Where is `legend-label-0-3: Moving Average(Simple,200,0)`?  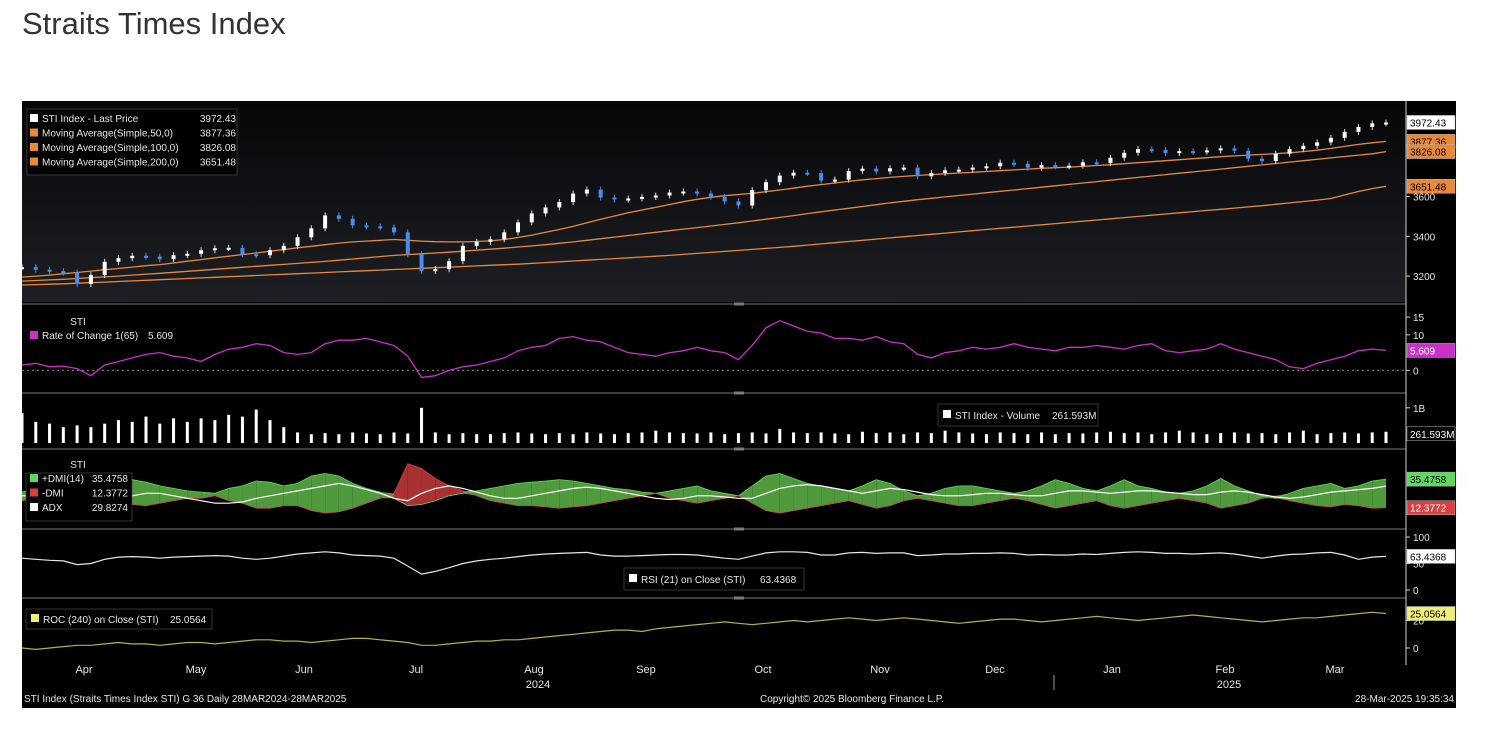
legend-label-0-3: Moving Average(Simple,200,0) is located at coordinates (110, 163).